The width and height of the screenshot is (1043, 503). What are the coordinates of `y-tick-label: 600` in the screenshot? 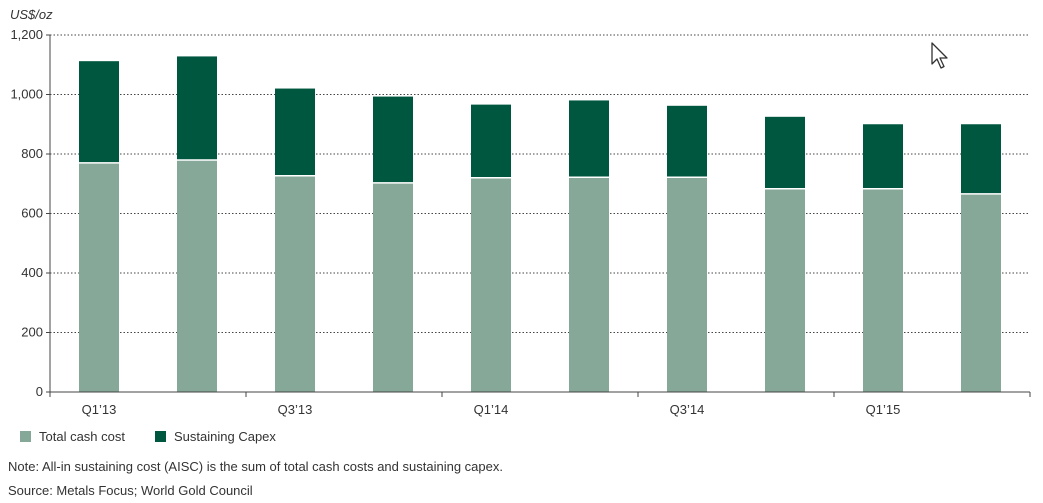 It's located at (32, 213).